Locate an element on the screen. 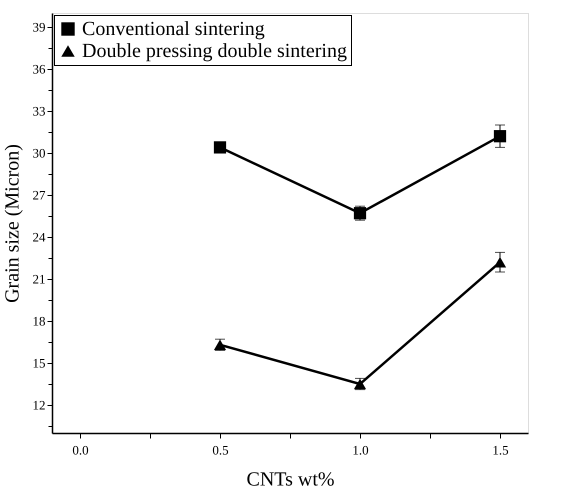  y-tick-label: 30 is located at coordinates (39, 153).